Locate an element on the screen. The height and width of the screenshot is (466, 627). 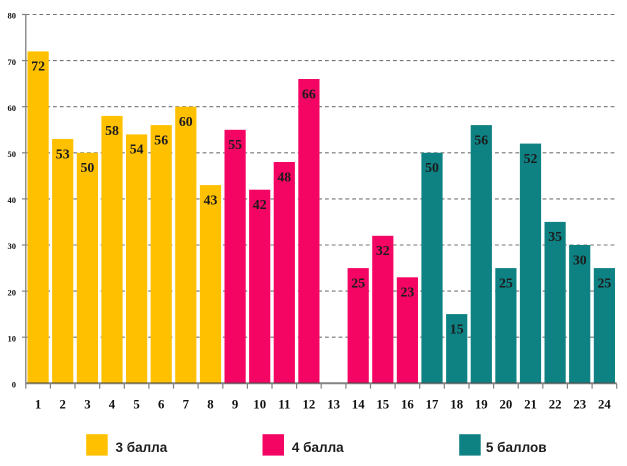
svg-text: 72 is located at coordinates (38, 66).